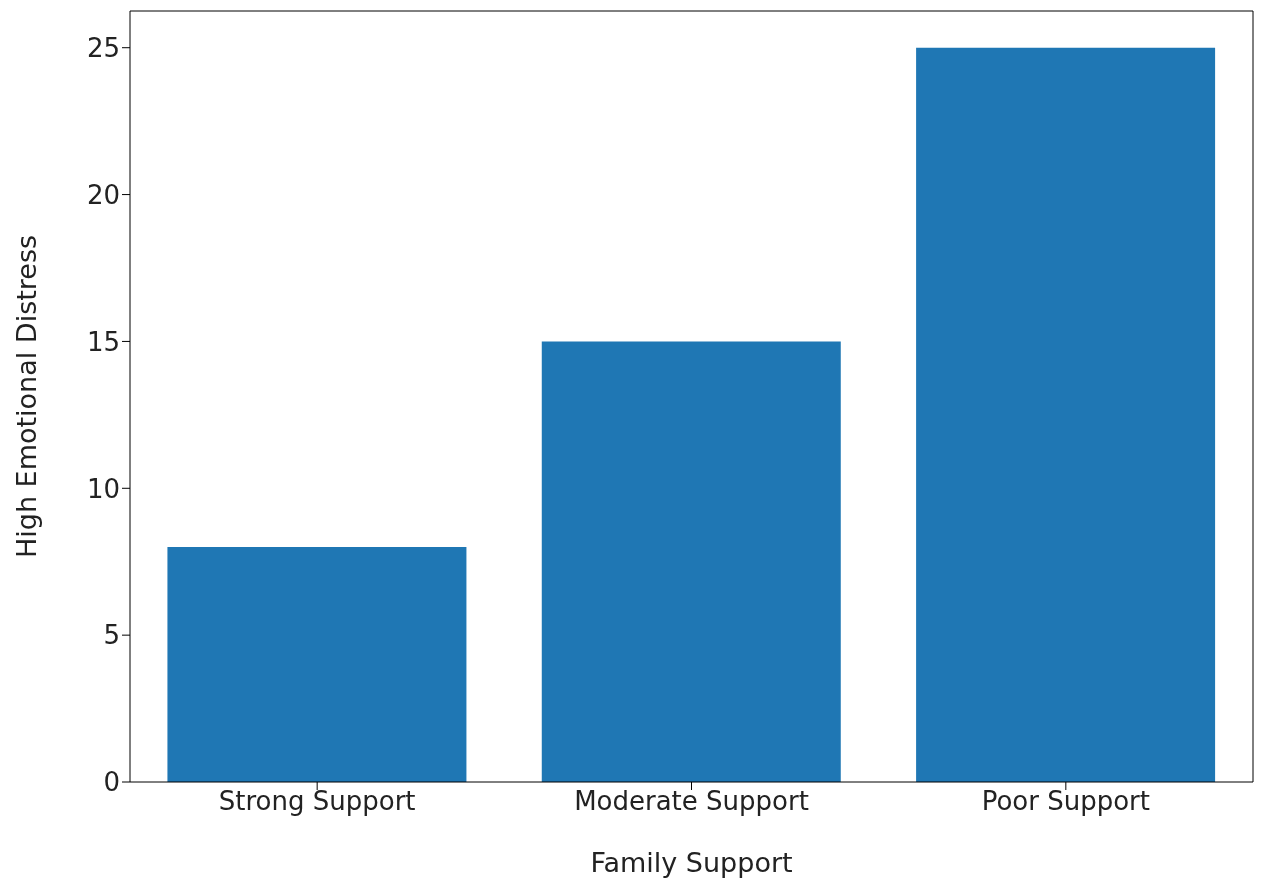 The width and height of the screenshot is (1266, 892). What do you see at coordinates (111, 782) in the screenshot?
I see `y-tick-label: 0` at bounding box center [111, 782].